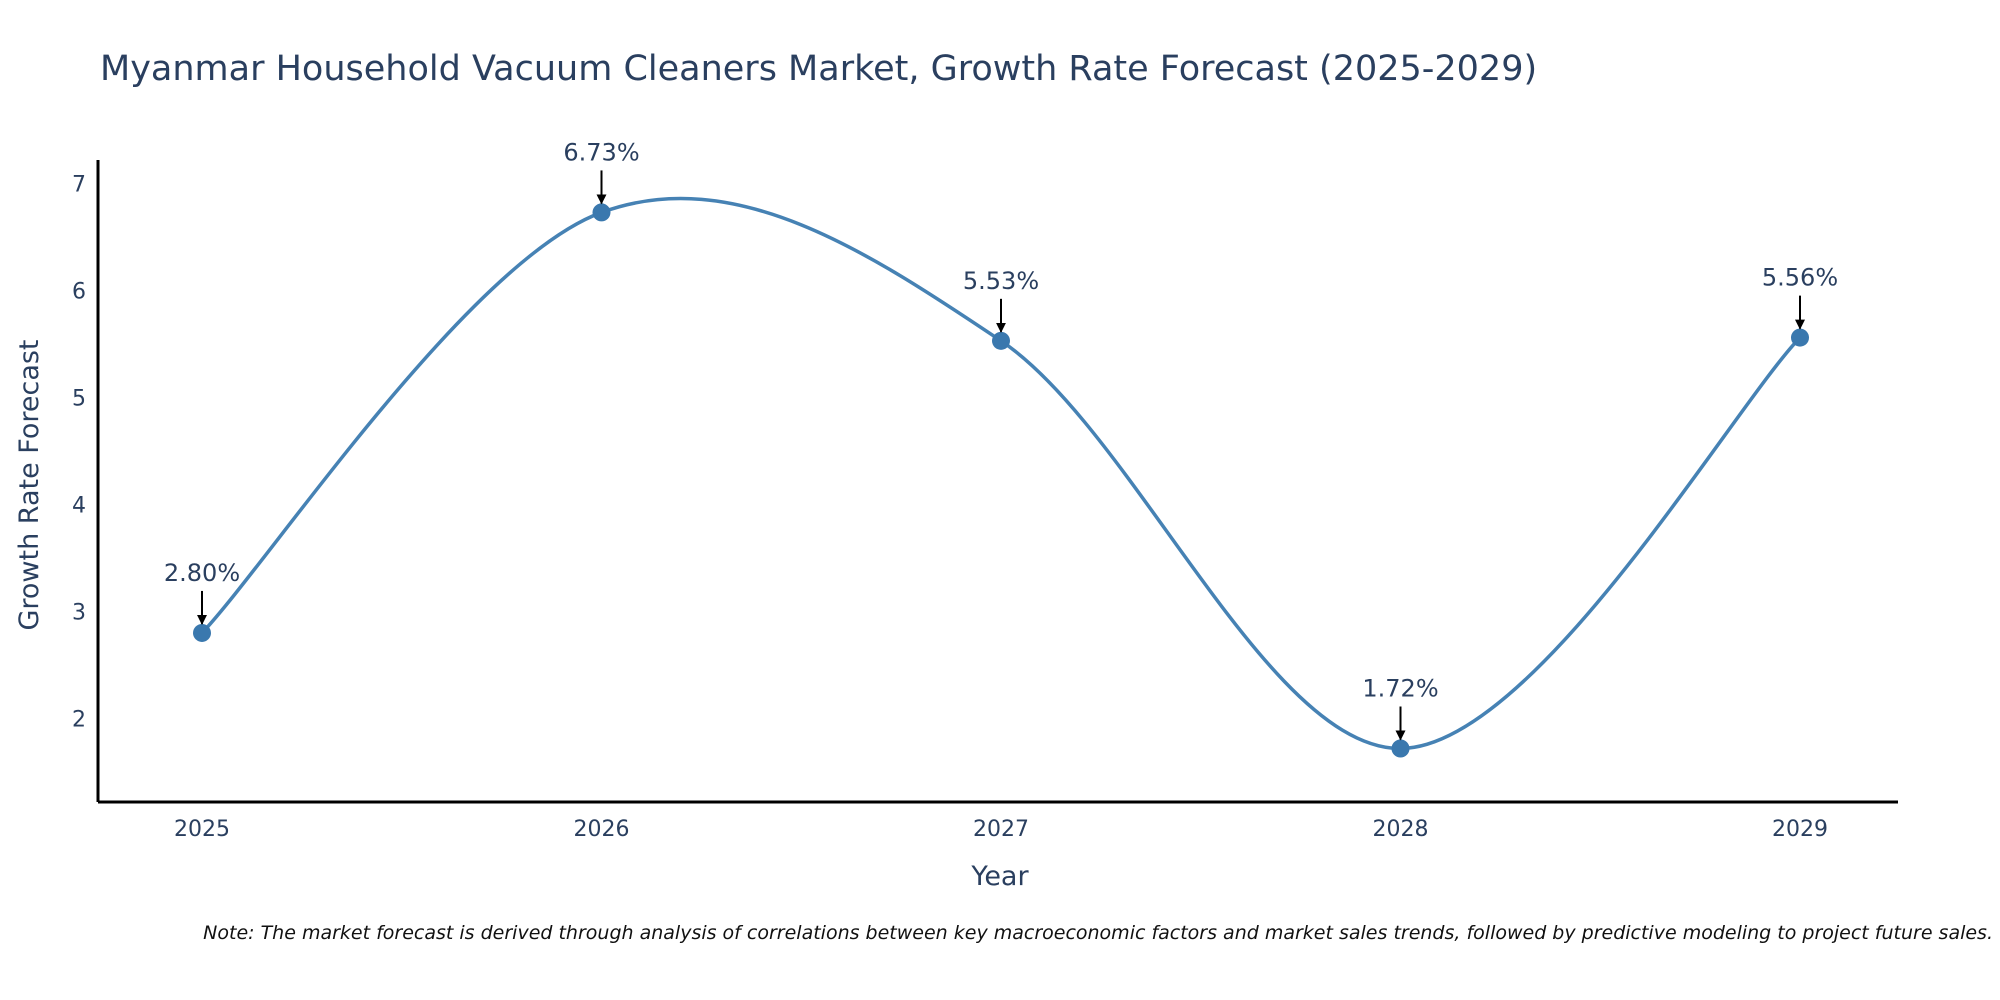 The image size is (2000, 1000). I want to click on y-axis-title: Growth Rate Forecast, so click(29, 484).